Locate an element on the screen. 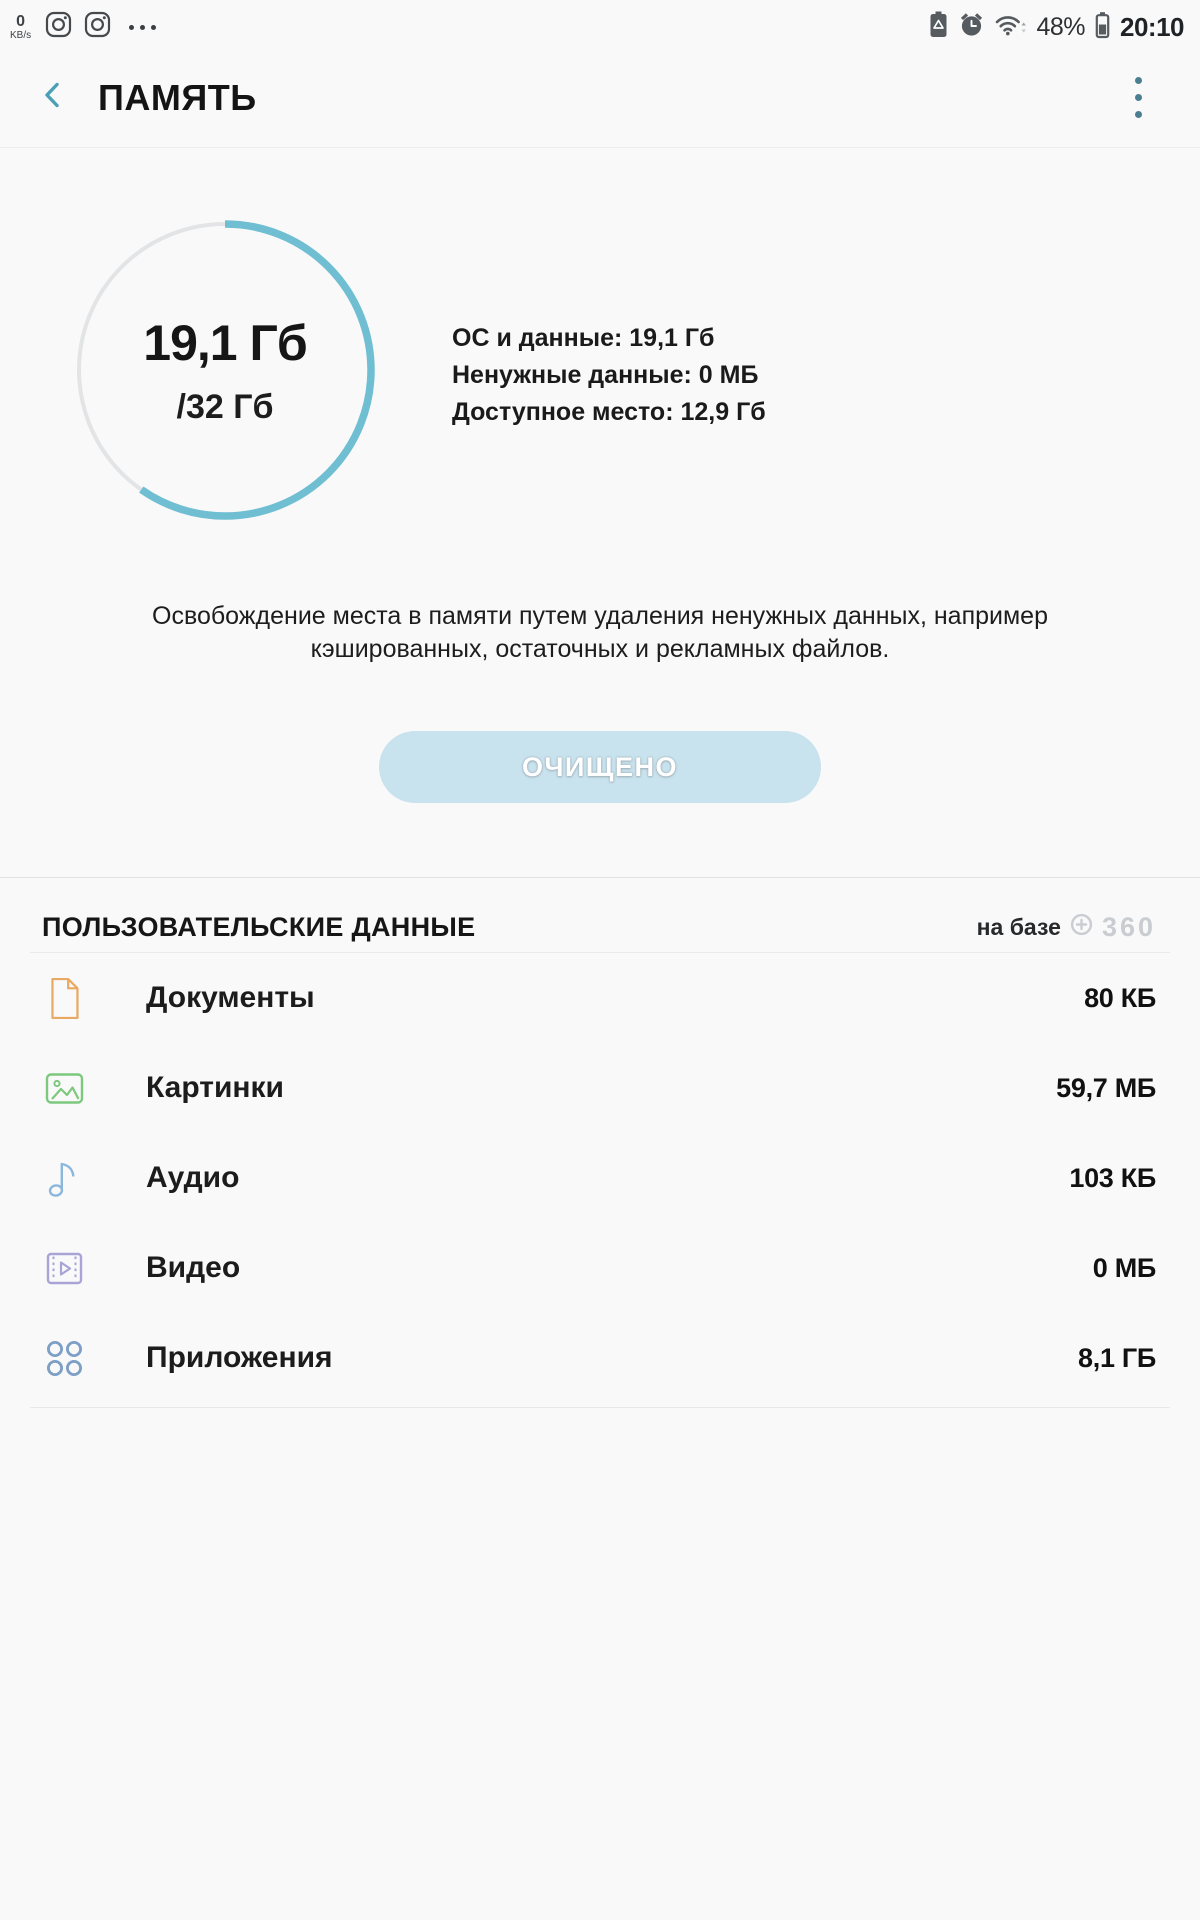 This screenshot has width=1200, height=1920. list-item-audio: Аудио 103 КБ is located at coordinates (600, 1178).